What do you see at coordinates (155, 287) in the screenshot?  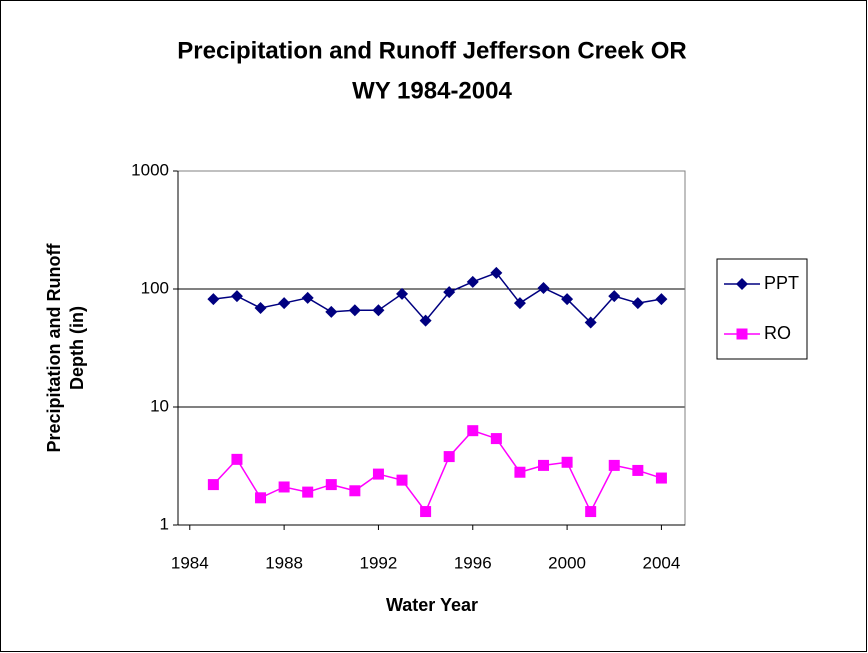 I see `y-tick-label: 100` at bounding box center [155, 287].